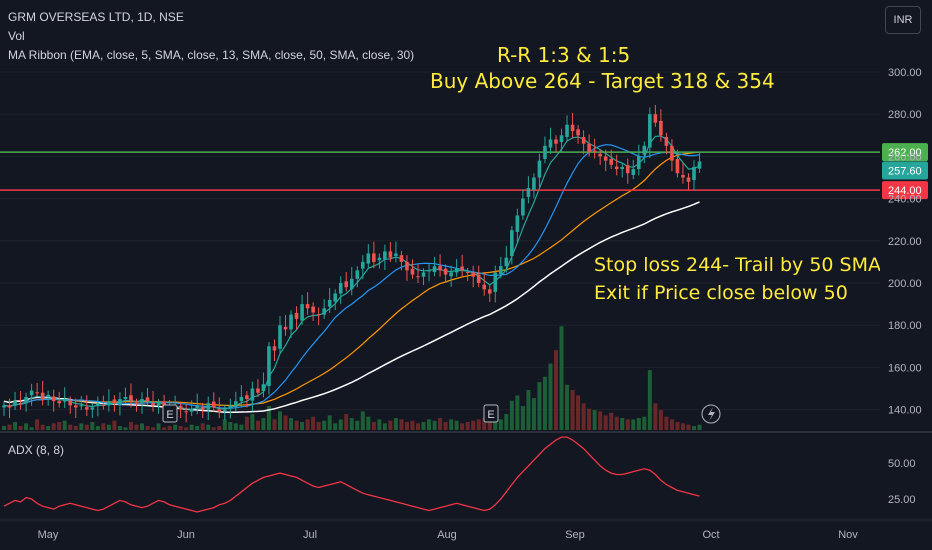  Describe the element at coordinates (310, 535) in the screenshot. I see `month-label: Jul` at that location.